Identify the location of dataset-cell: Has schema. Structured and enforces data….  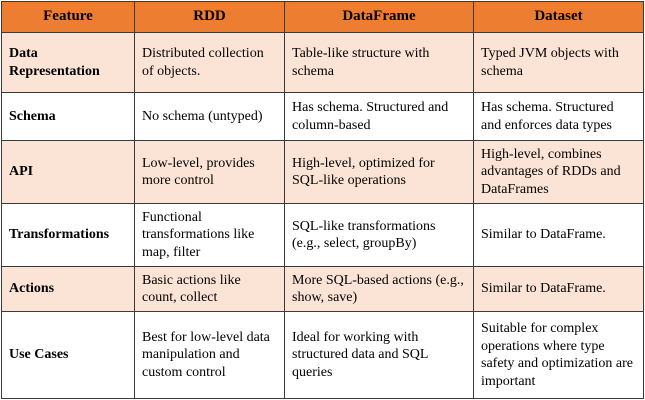
(558, 116).